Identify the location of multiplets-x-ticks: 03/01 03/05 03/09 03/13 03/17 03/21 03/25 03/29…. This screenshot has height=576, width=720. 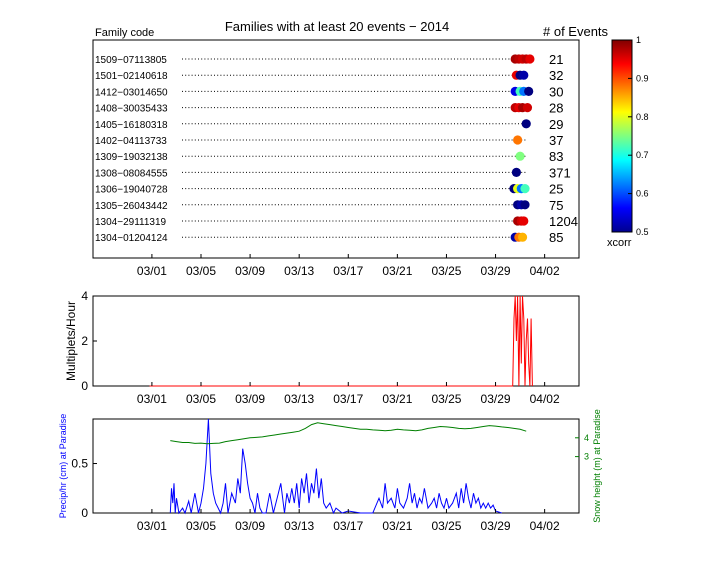
(348, 394).